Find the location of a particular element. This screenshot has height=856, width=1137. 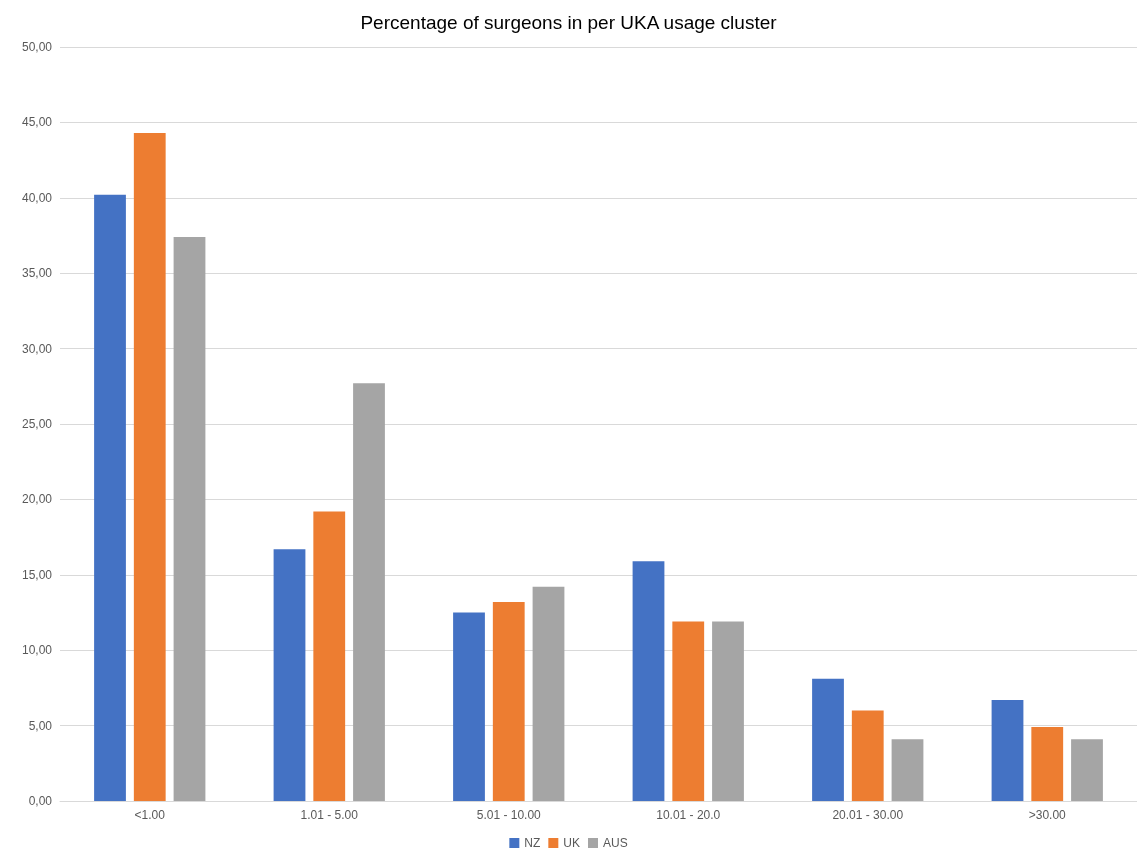

x-tick-label: 20.01 - 30.00 is located at coordinates (868, 815).